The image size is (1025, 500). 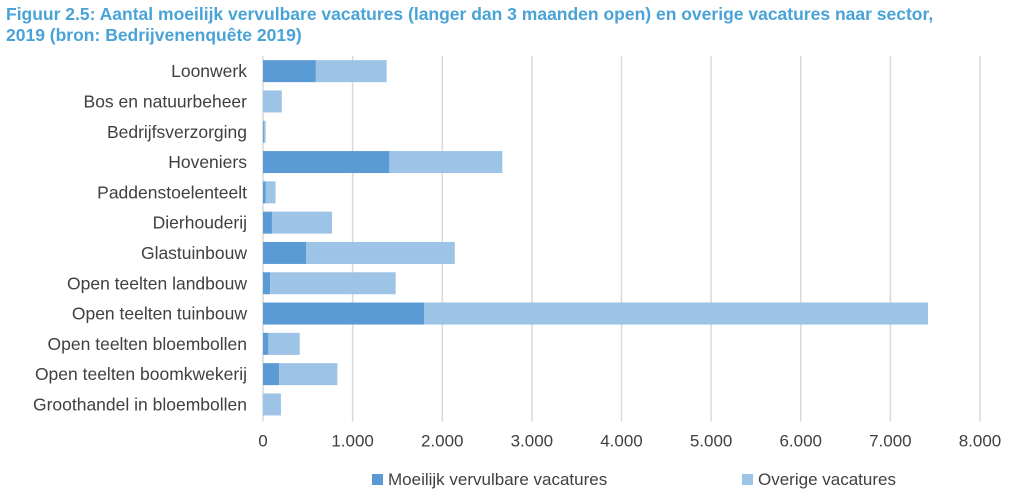 What do you see at coordinates (200, 223) in the screenshot?
I see `category-label: Dierhouderij` at bounding box center [200, 223].